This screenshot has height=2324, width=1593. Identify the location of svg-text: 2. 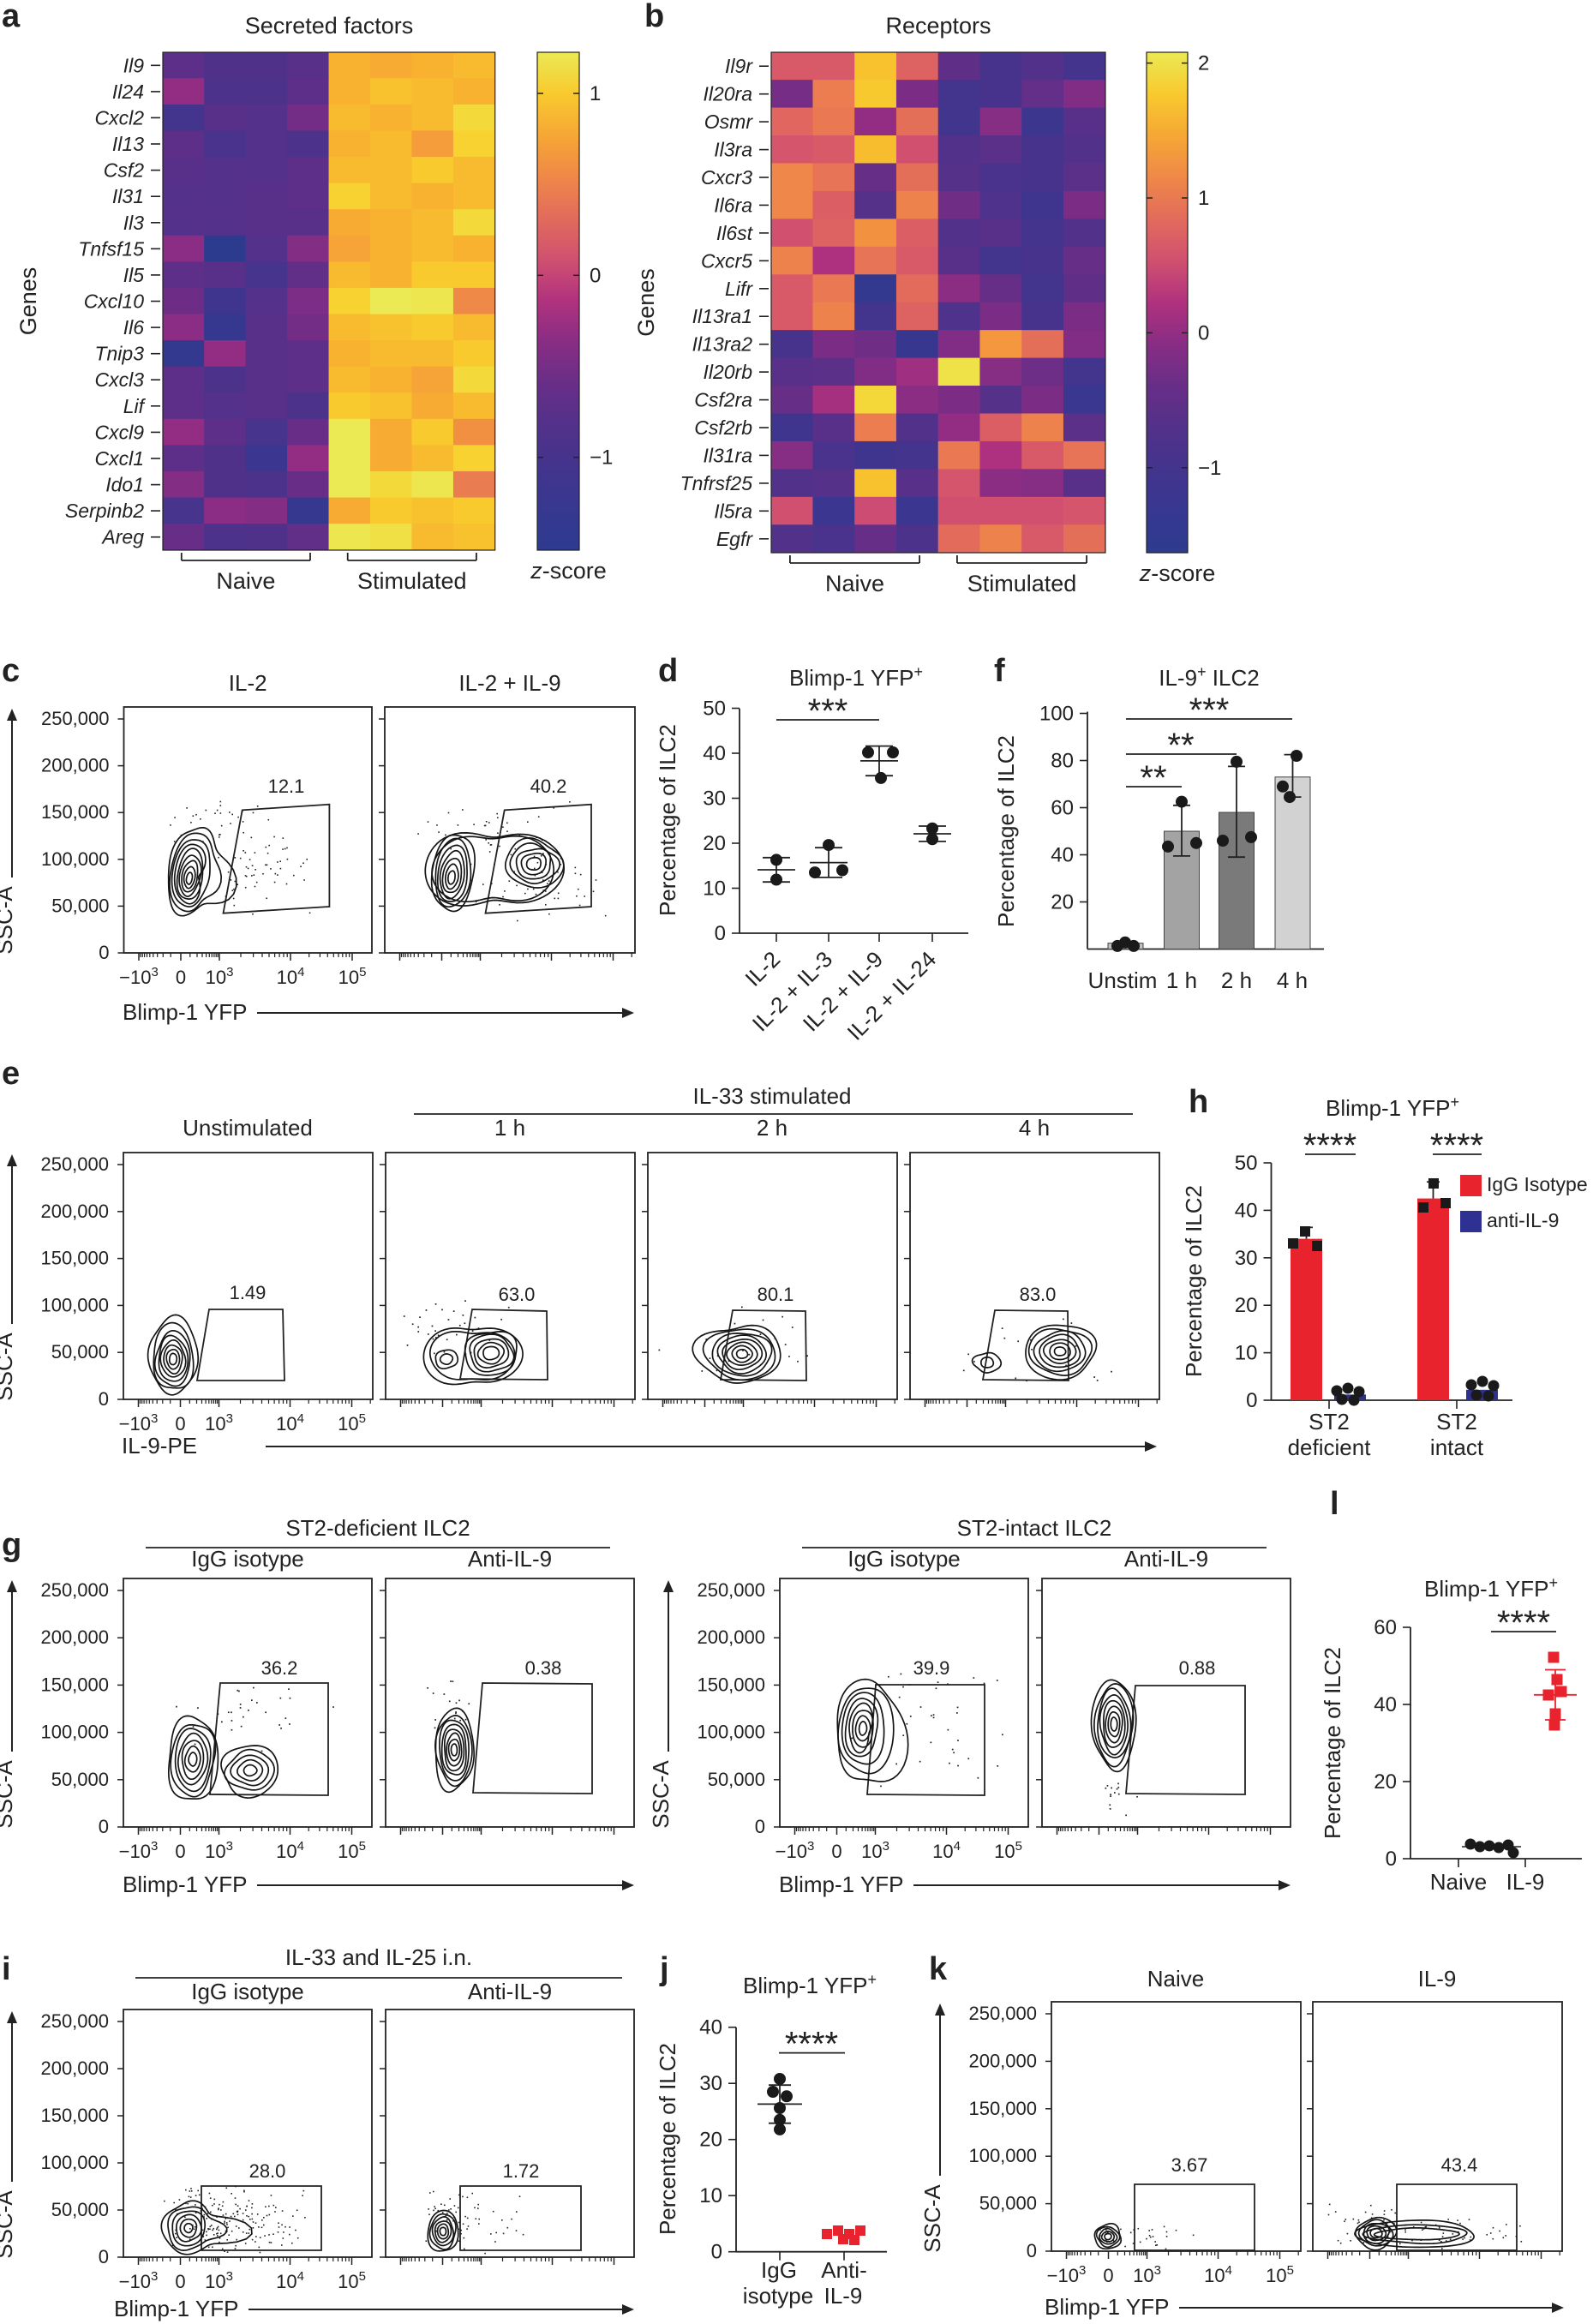
(1203, 63).